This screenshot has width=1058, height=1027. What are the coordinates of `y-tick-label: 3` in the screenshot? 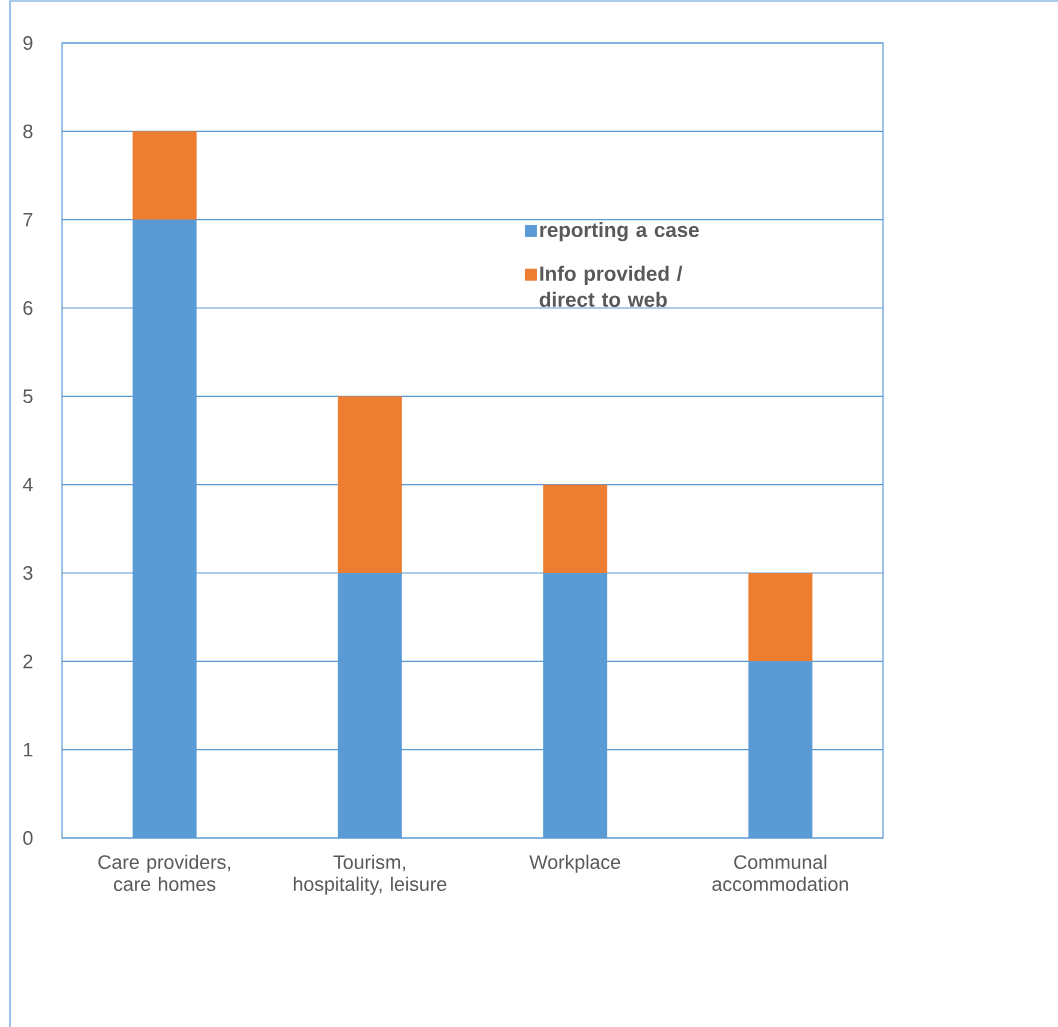 It's located at (28, 573).